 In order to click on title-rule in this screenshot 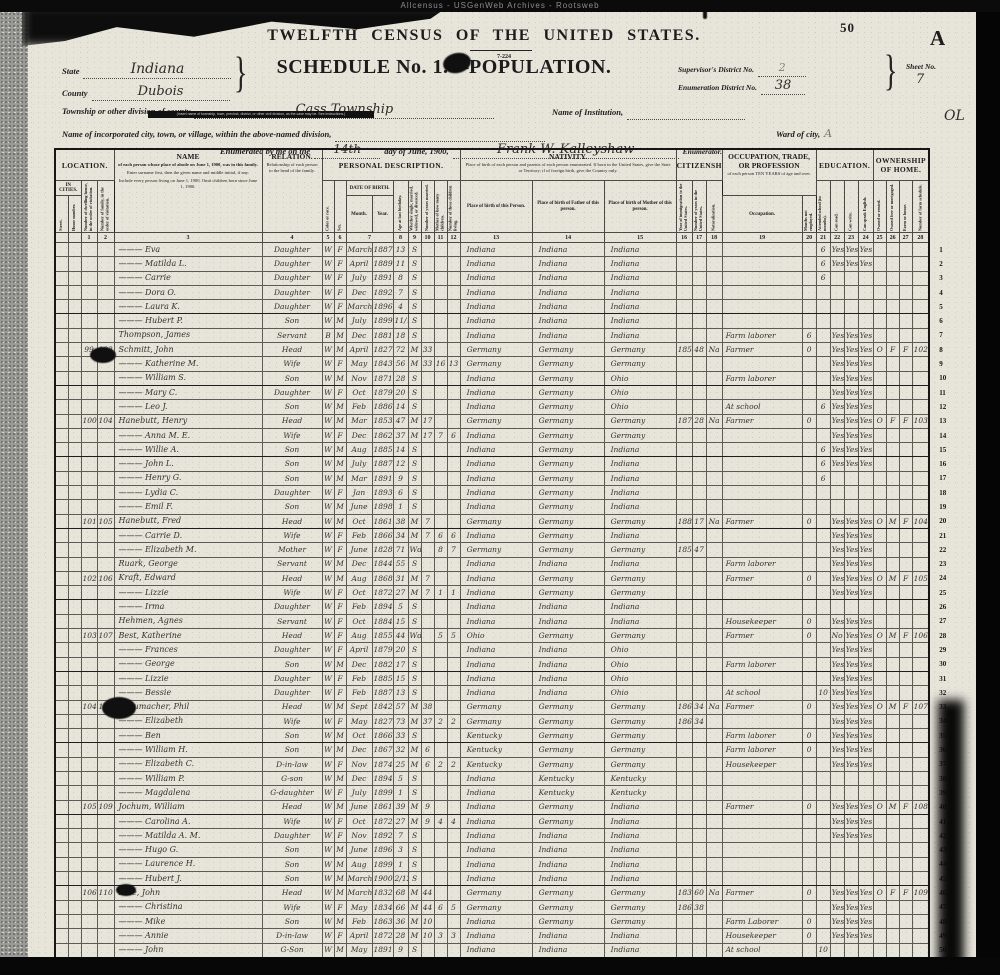, I will do `click(501, 50)`.